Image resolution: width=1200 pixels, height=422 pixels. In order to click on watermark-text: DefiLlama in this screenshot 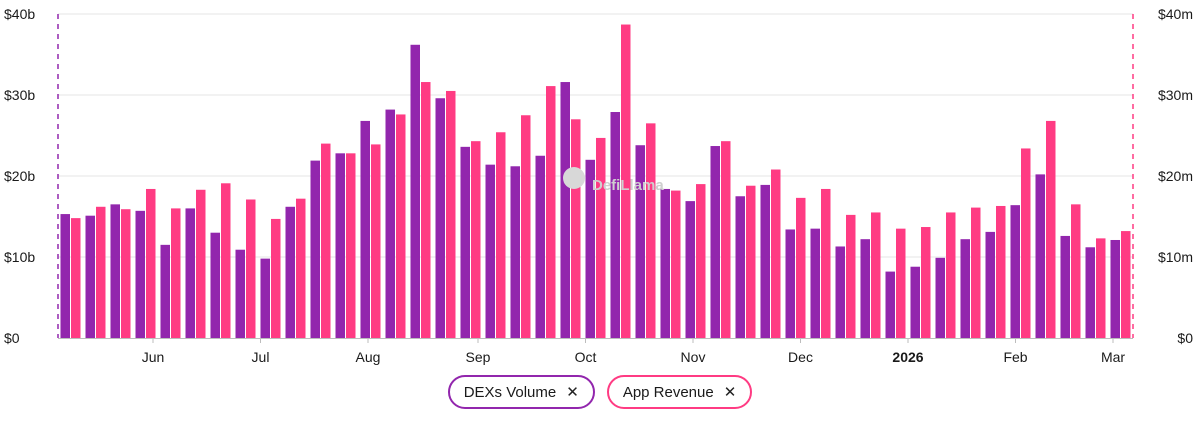, I will do `click(628, 185)`.